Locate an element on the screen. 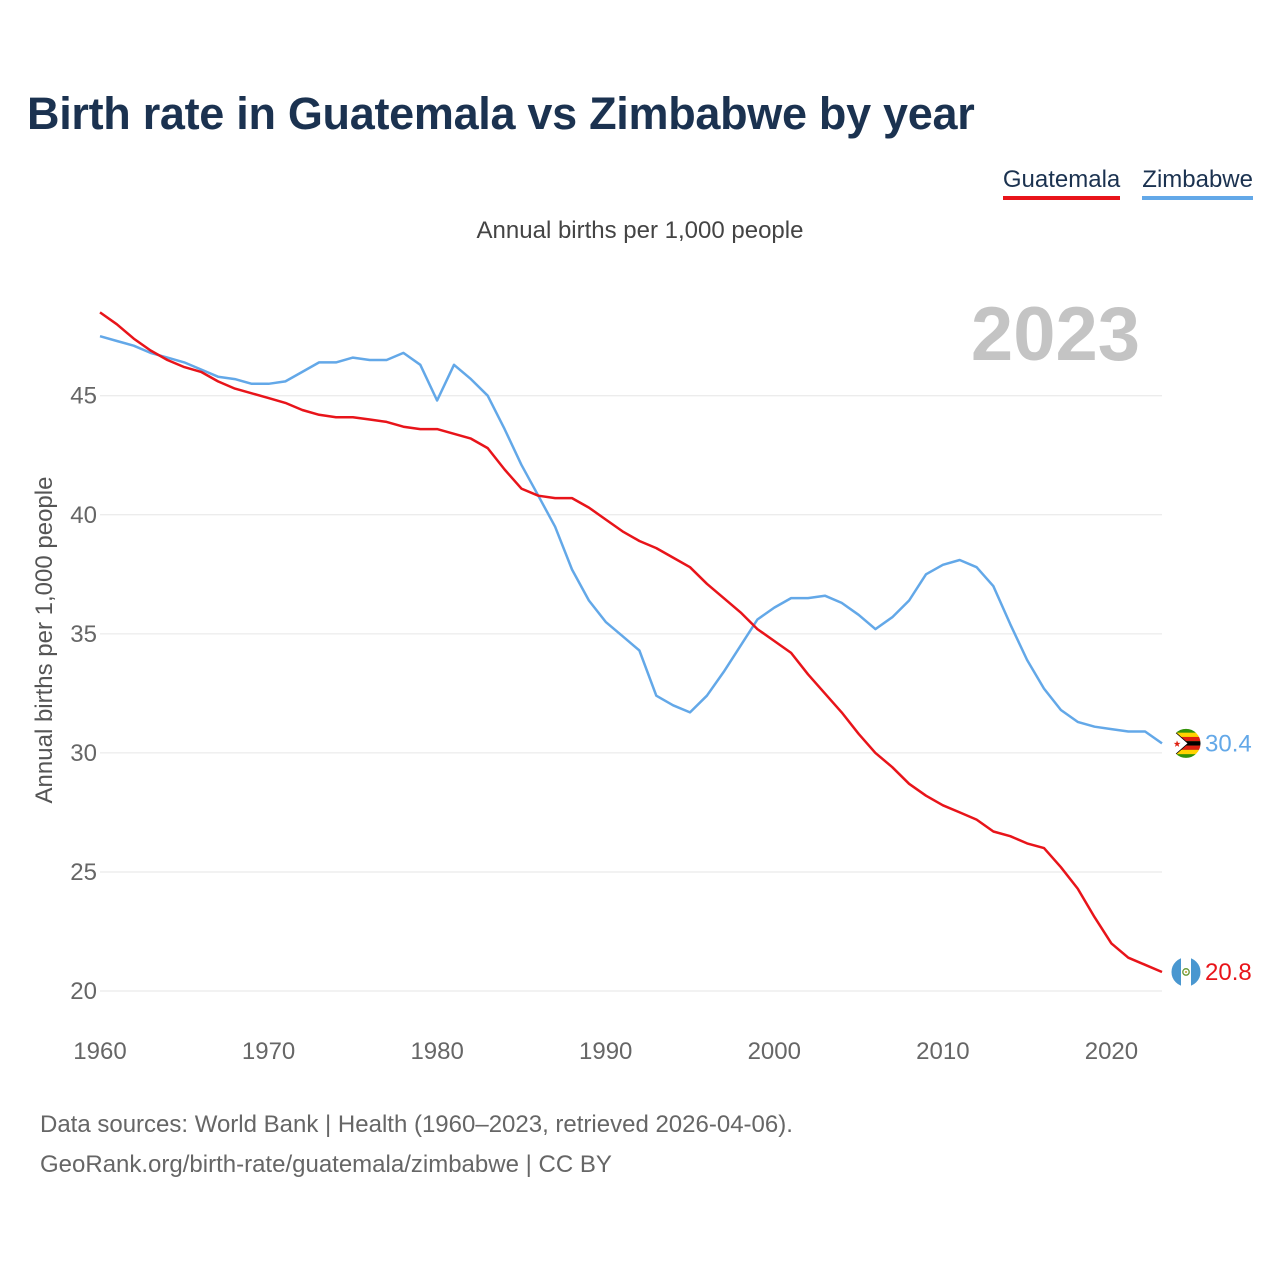  x-tick-label: 1970 is located at coordinates (268, 1051).